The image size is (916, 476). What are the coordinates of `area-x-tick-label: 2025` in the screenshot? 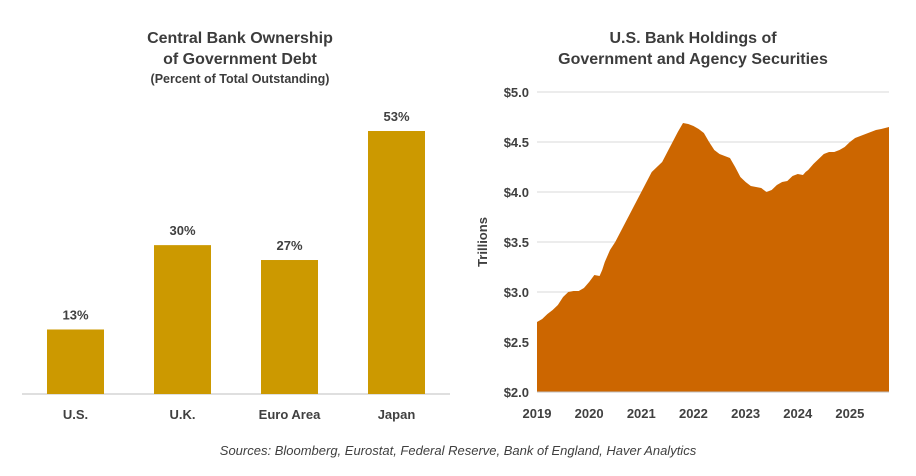 It's located at (849, 413).